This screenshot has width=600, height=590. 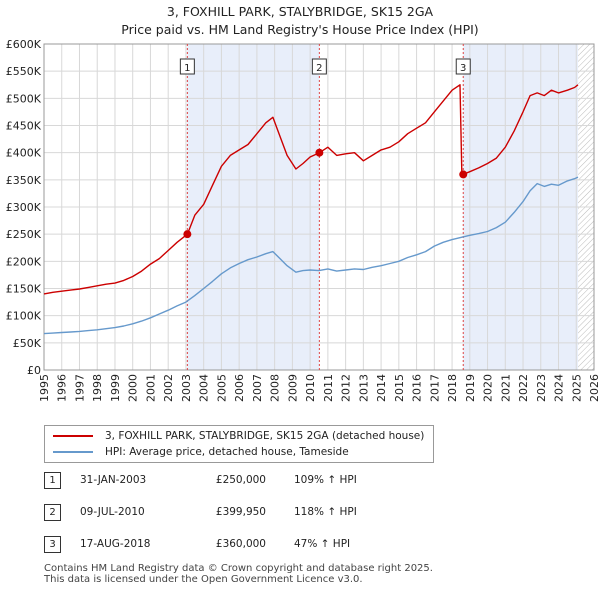 I want to click on y-tick-label: £100K, so click(x=24, y=316).